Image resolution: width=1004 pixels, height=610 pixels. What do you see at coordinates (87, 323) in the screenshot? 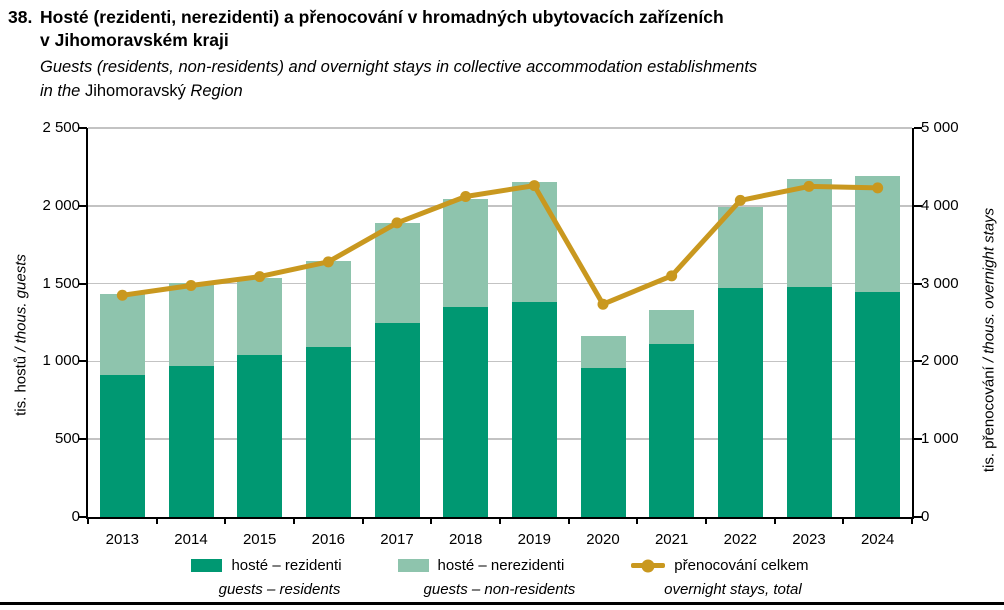
I see `left-axis-line` at bounding box center [87, 323].